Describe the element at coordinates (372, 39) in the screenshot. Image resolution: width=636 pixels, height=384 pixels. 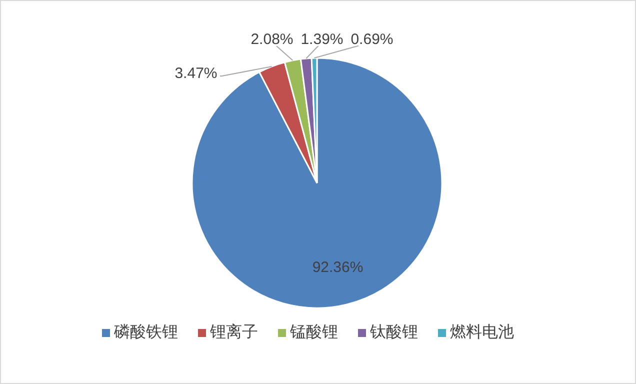
I see `data-label: 0.69%` at that location.